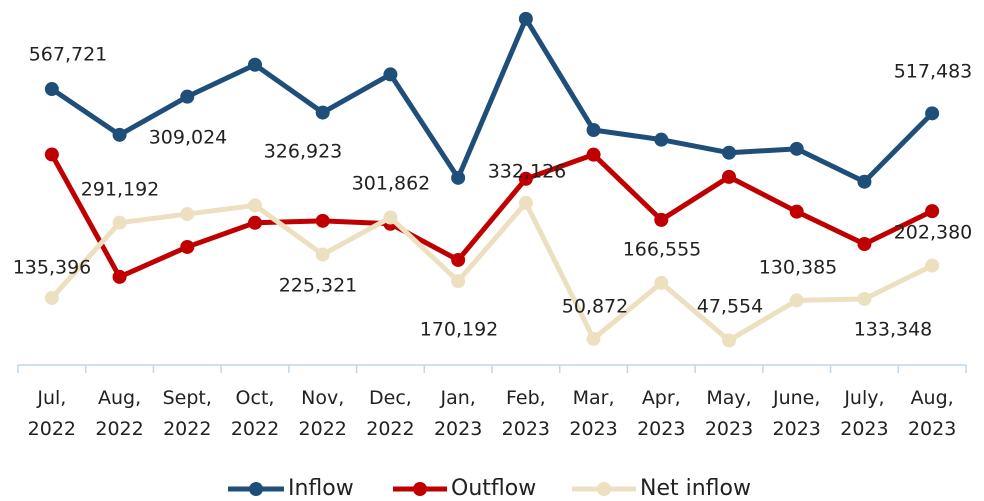 The image size is (984, 501). What do you see at coordinates (52, 413) in the screenshot?
I see `x-tick-label: Jul, 2022` at bounding box center [52, 413].